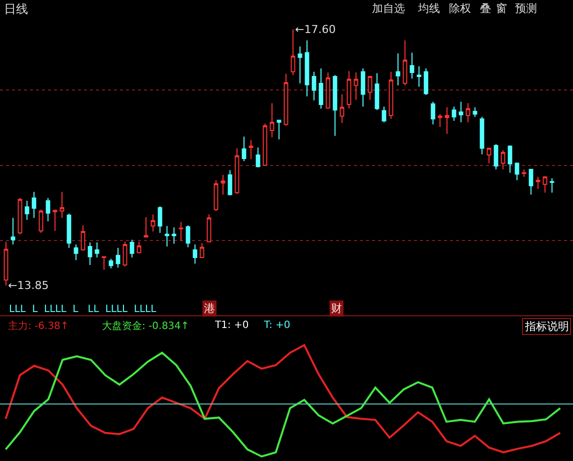  Describe the element at coordinates (485, 8) in the screenshot. I see `text: 叠` at that location.